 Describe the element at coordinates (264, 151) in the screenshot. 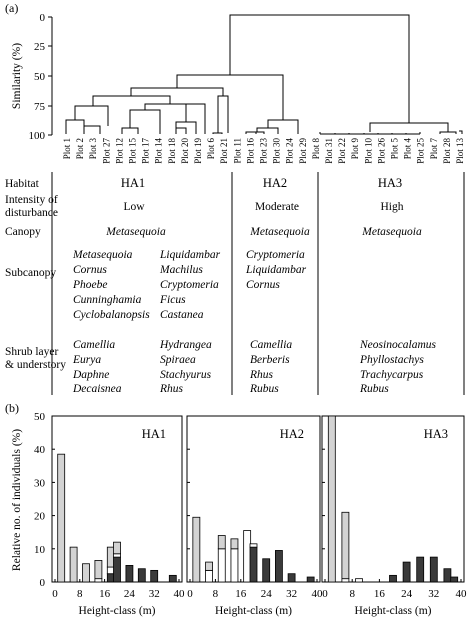

I see `dendro-plot-label: Plot 23` at that location.